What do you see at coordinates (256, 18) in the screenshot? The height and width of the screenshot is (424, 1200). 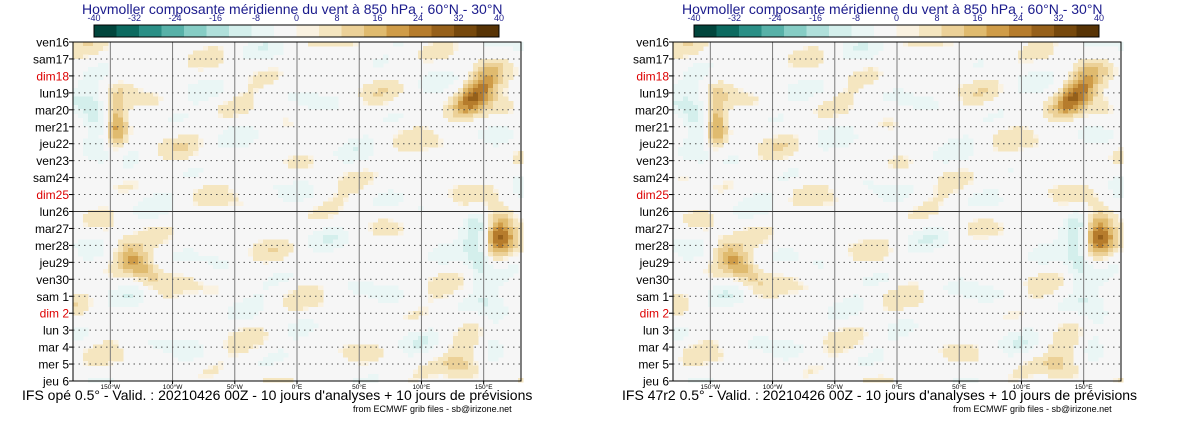 I see `colorbar-tick-label: -8` at bounding box center [256, 18].